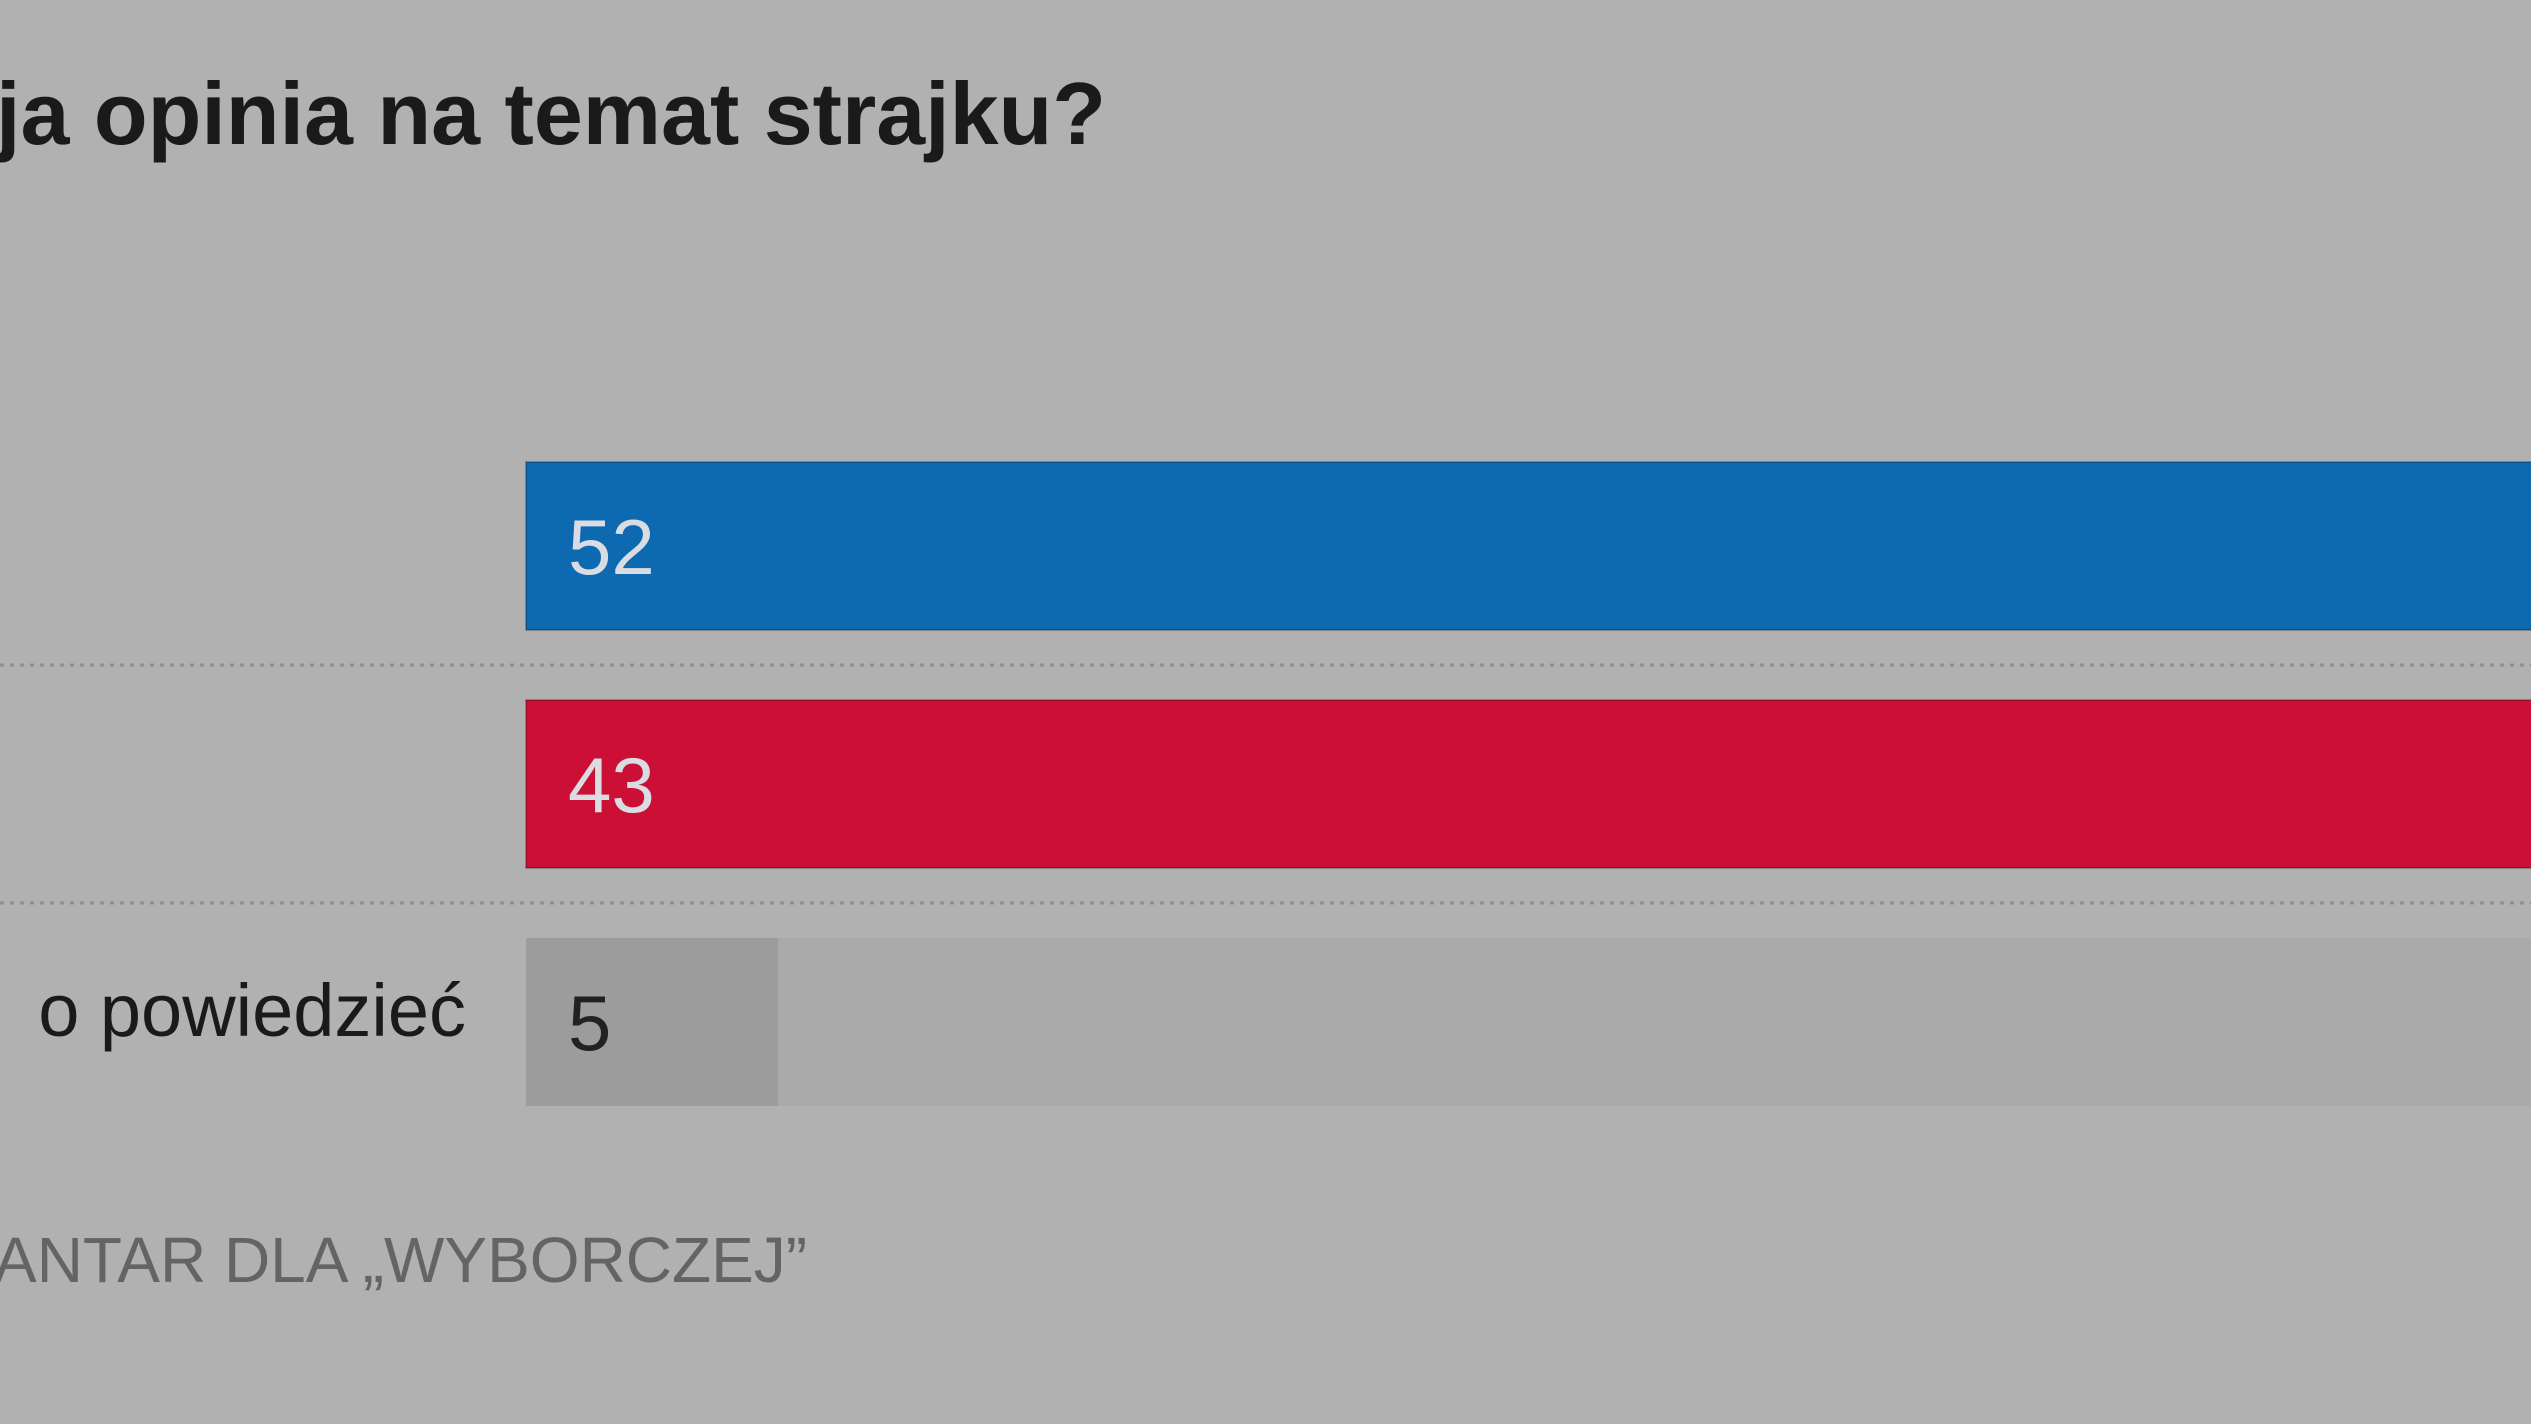  What do you see at coordinates (611, 785) in the screenshot?
I see `value-label: 43` at bounding box center [611, 785].